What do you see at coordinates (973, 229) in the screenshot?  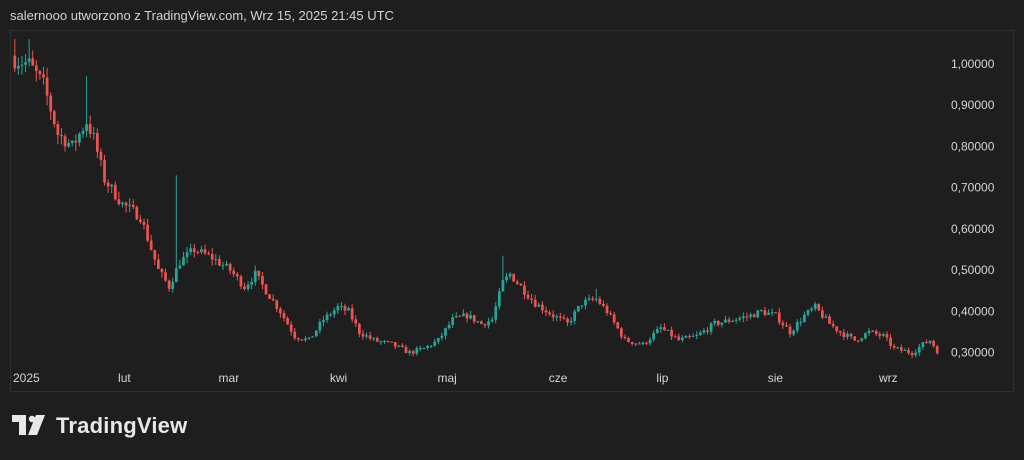 I see `y-tick-label: 0,60000` at bounding box center [973, 229].